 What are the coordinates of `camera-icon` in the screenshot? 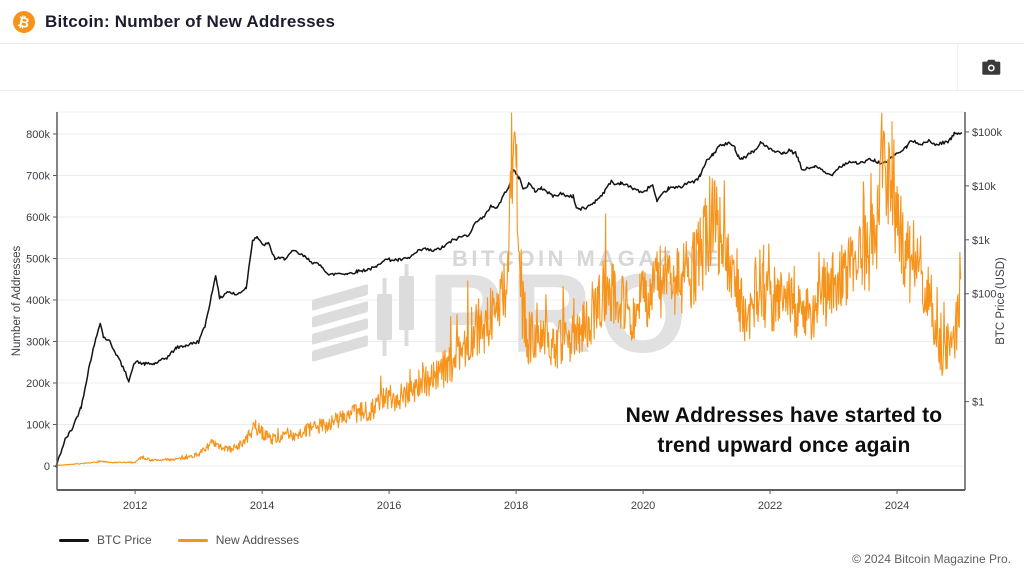 It's located at (990, 67).